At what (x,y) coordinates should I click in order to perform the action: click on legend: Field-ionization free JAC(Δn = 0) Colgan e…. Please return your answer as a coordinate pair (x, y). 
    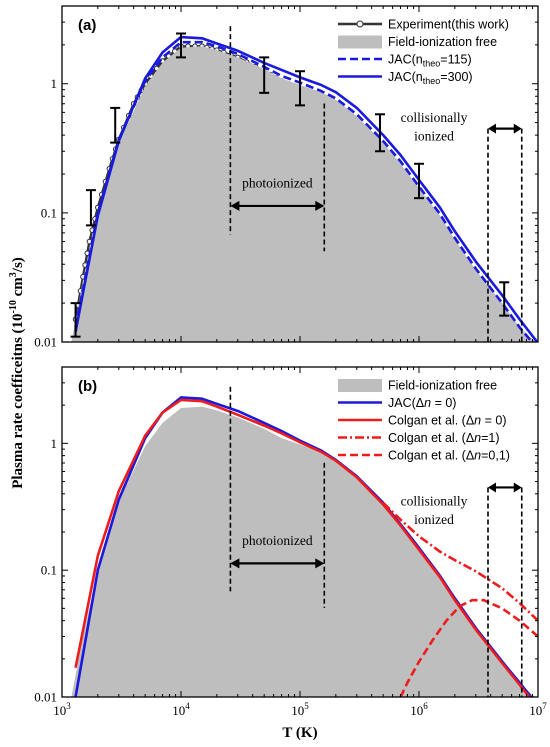
    Looking at the image, I should click on (424, 421).